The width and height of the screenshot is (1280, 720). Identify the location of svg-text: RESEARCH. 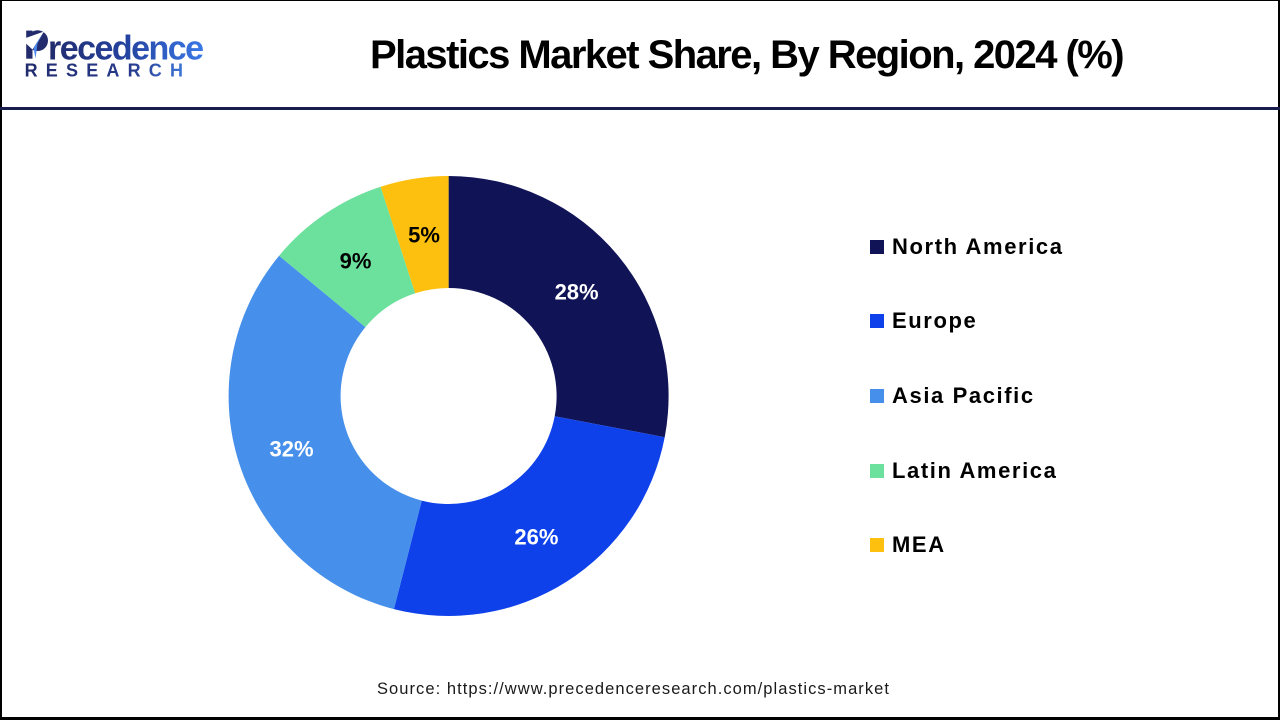
(108, 71).